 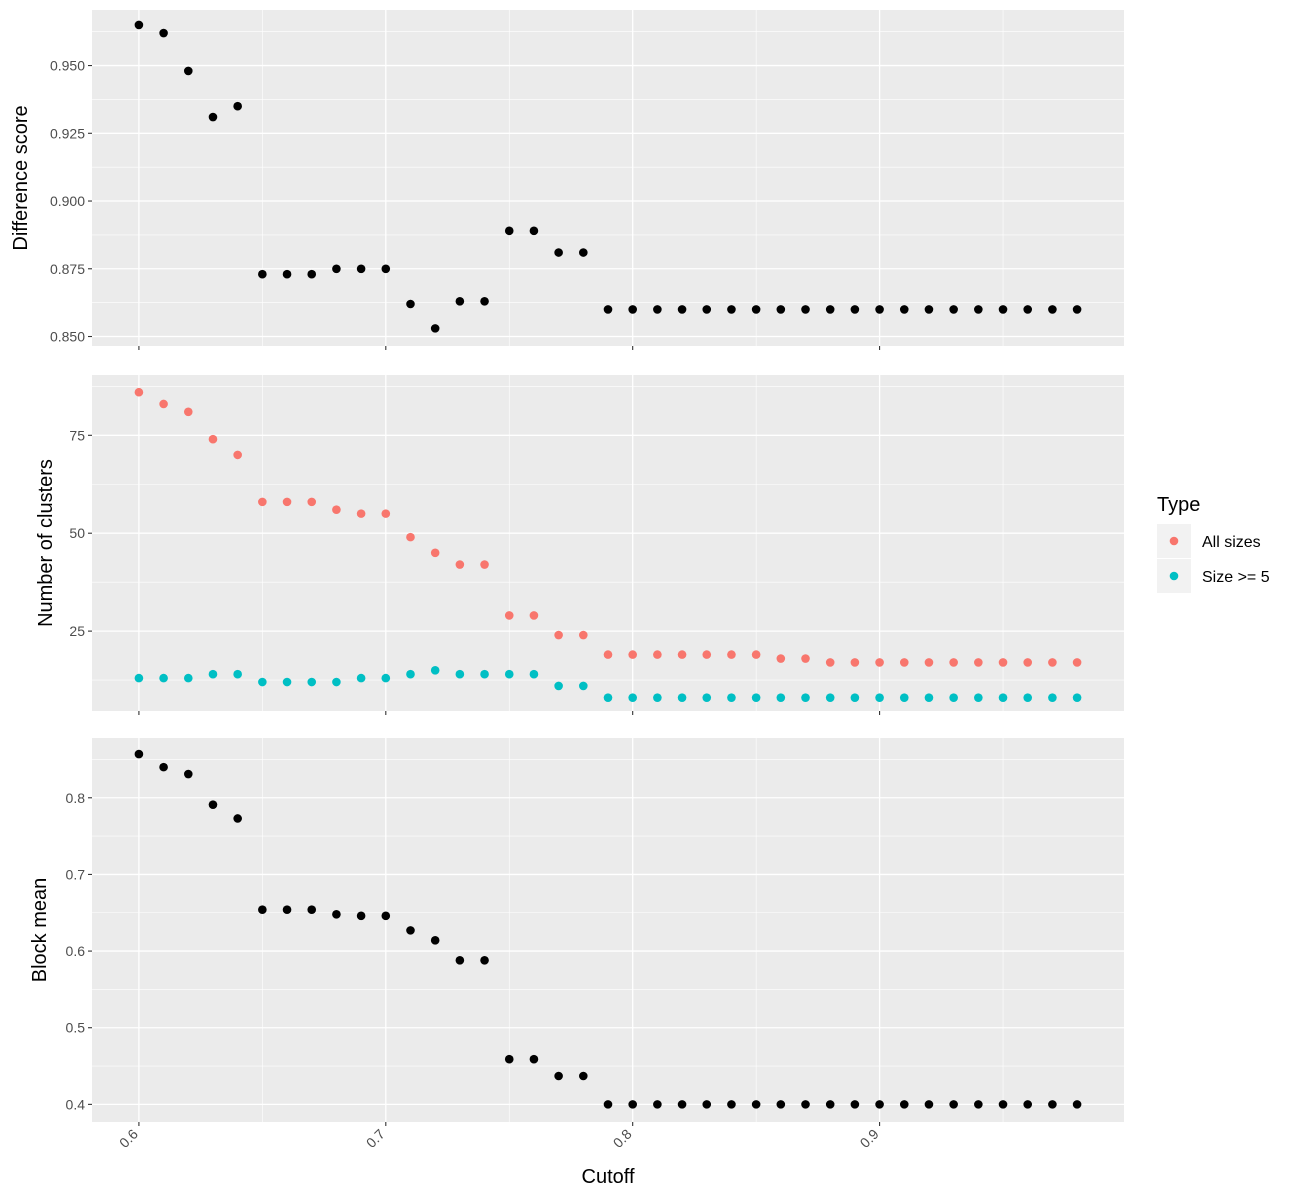 What do you see at coordinates (77, 533) in the screenshot?
I see `y-tick-label: 50` at bounding box center [77, 533].